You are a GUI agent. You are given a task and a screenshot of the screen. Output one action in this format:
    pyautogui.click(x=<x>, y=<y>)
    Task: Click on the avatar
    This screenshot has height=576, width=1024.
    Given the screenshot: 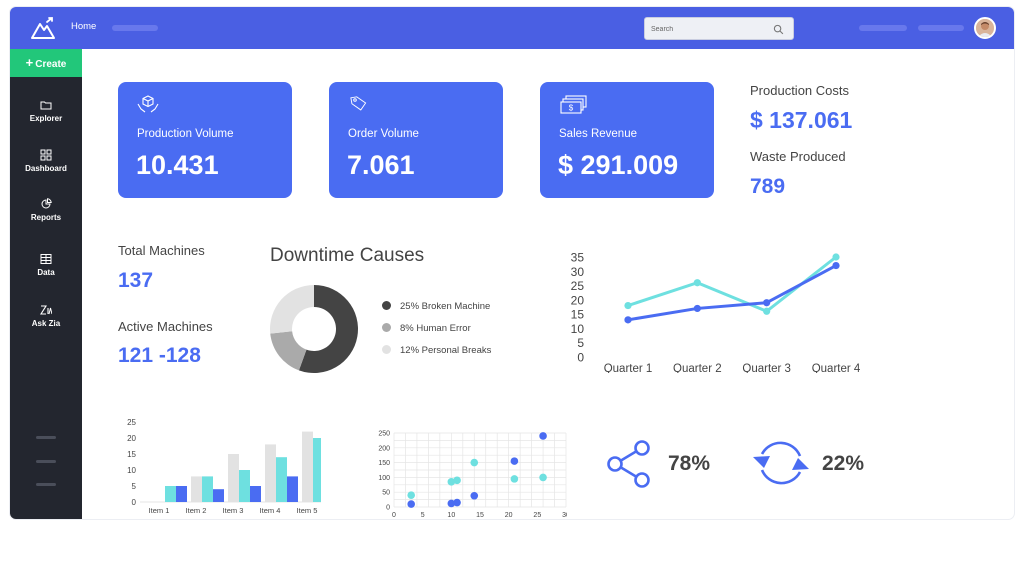 What is the action you would take?
    pyautogui.click(x=985, y=28)
    